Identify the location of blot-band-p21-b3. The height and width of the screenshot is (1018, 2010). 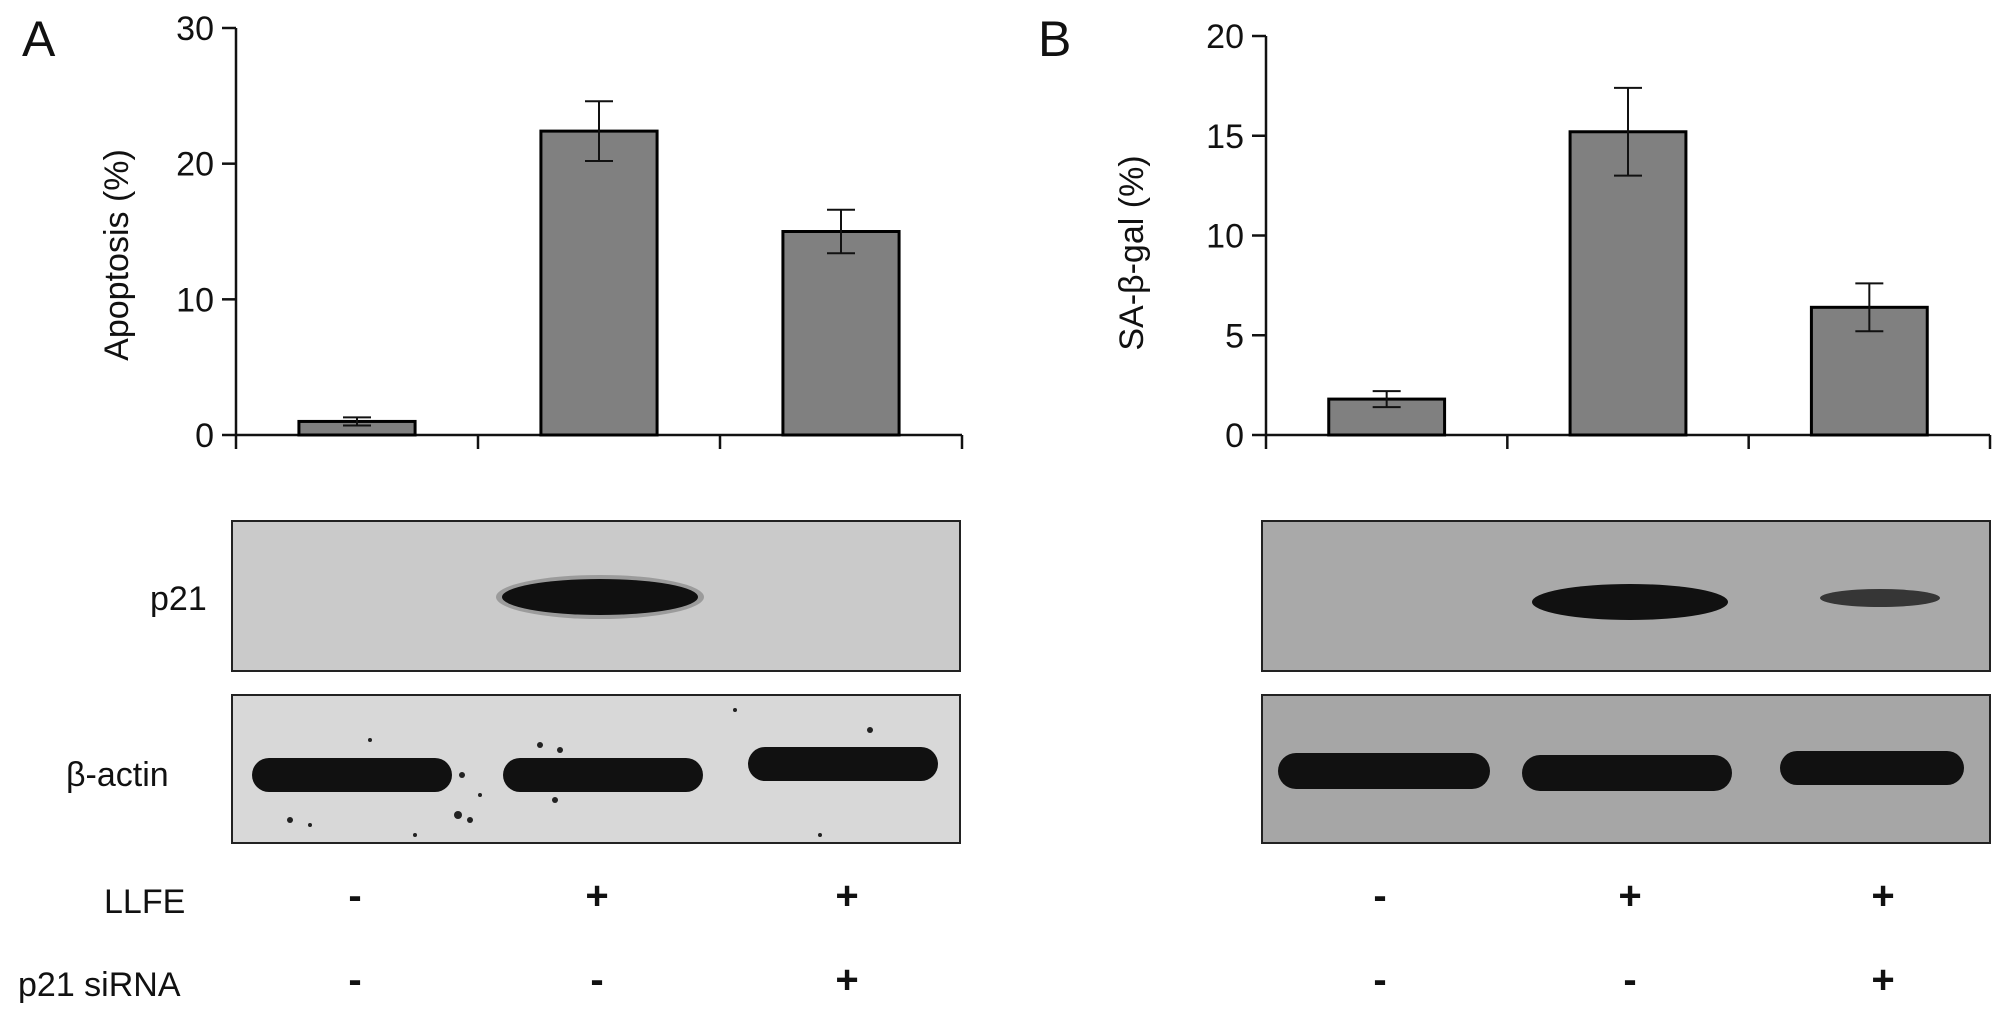
(1880, 598).